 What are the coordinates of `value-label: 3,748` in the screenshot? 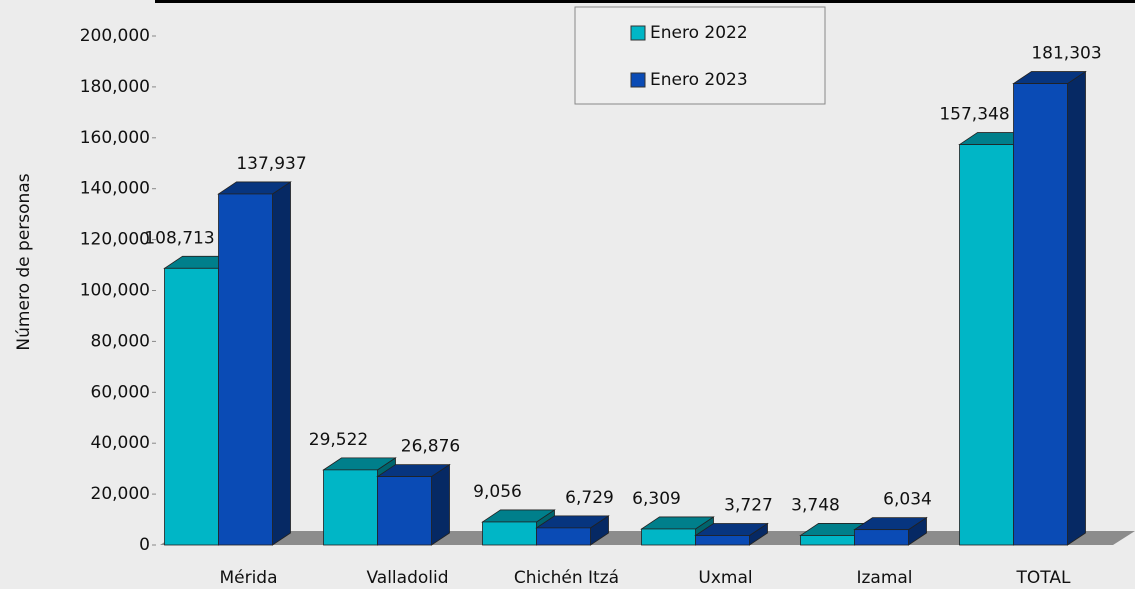 It's located at (815, 505).